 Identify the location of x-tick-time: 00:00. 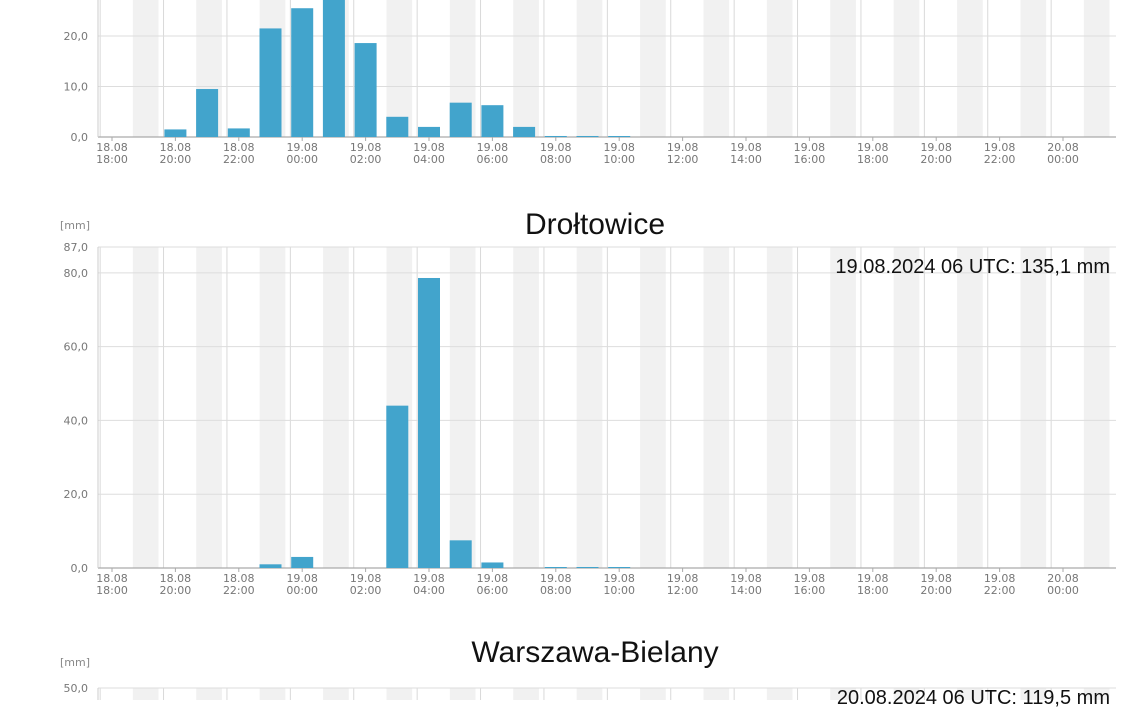
(302, 590).